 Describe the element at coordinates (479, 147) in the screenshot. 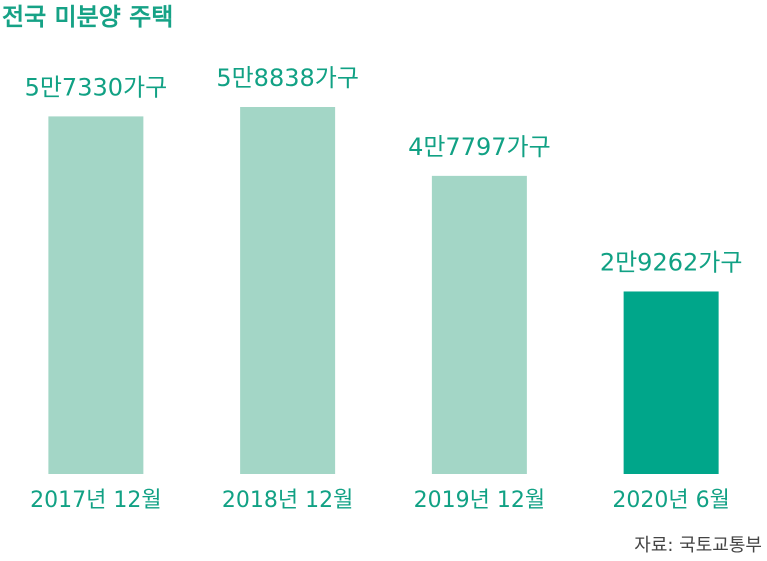

I see `value-label: 4만7797가구` at that location.